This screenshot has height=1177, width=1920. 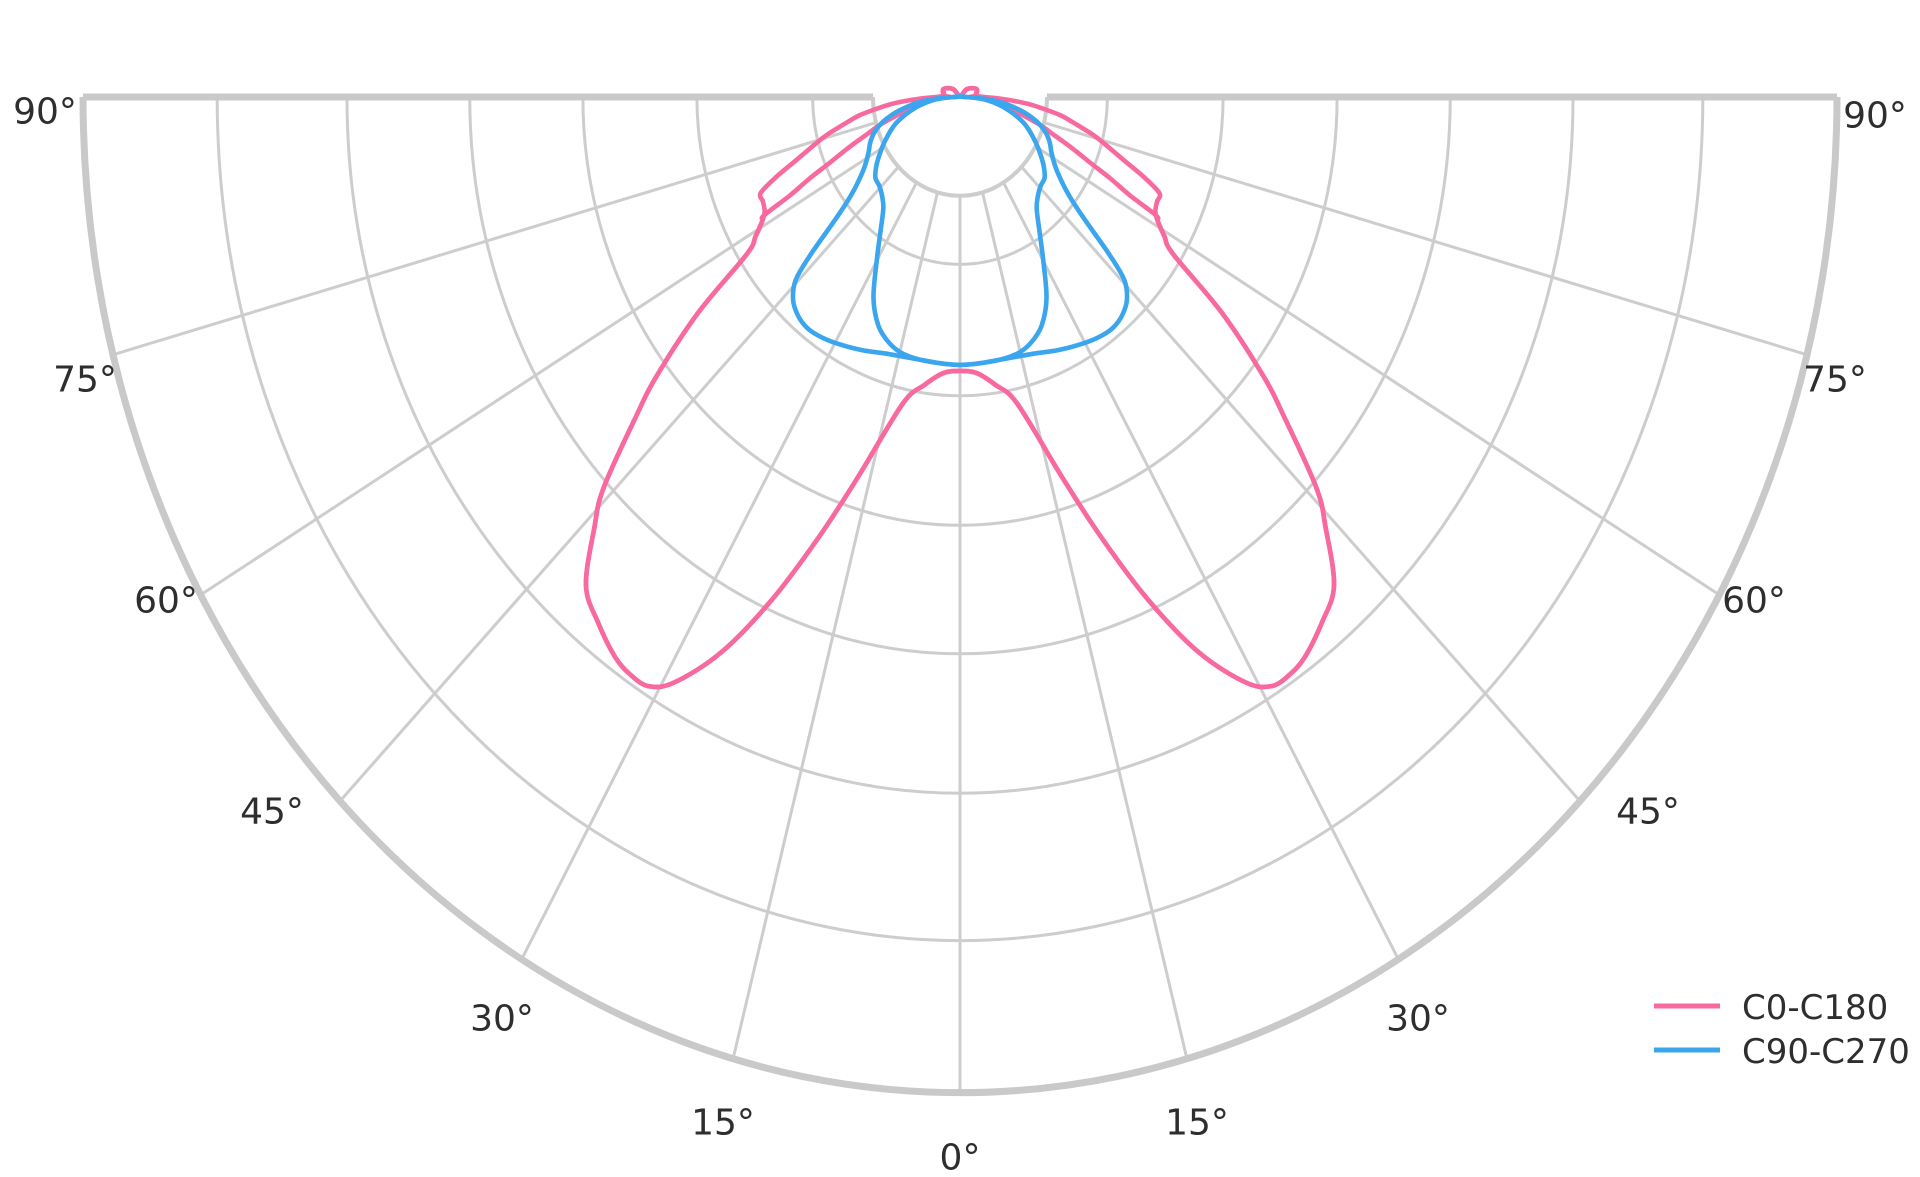 What do you see at coordinates (1782, 1030) in the screenshot?
I see `legend: C0-C180 C90-C270` at bounding box center [1782, 1030].